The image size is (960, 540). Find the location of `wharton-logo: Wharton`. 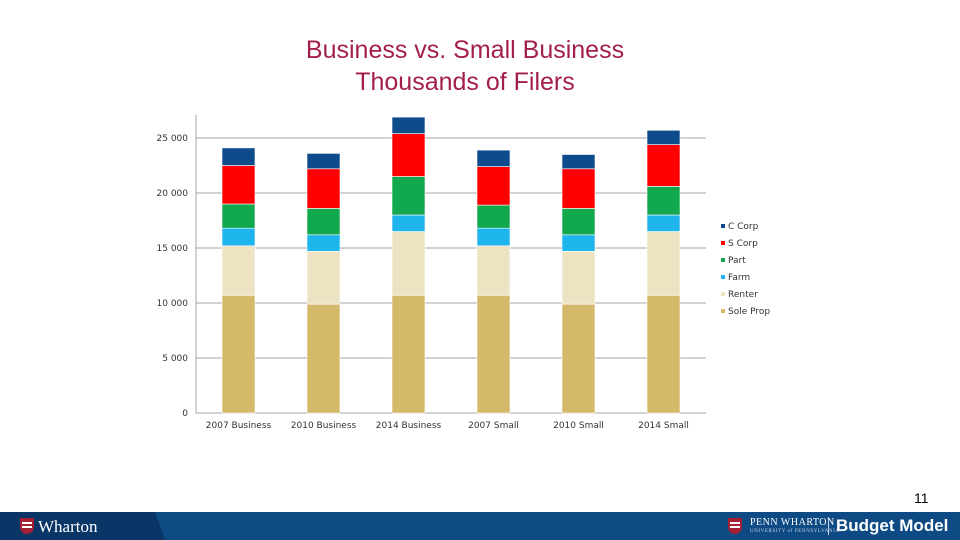

wharton-logo: Wharton is located at coordinates (68, 526).